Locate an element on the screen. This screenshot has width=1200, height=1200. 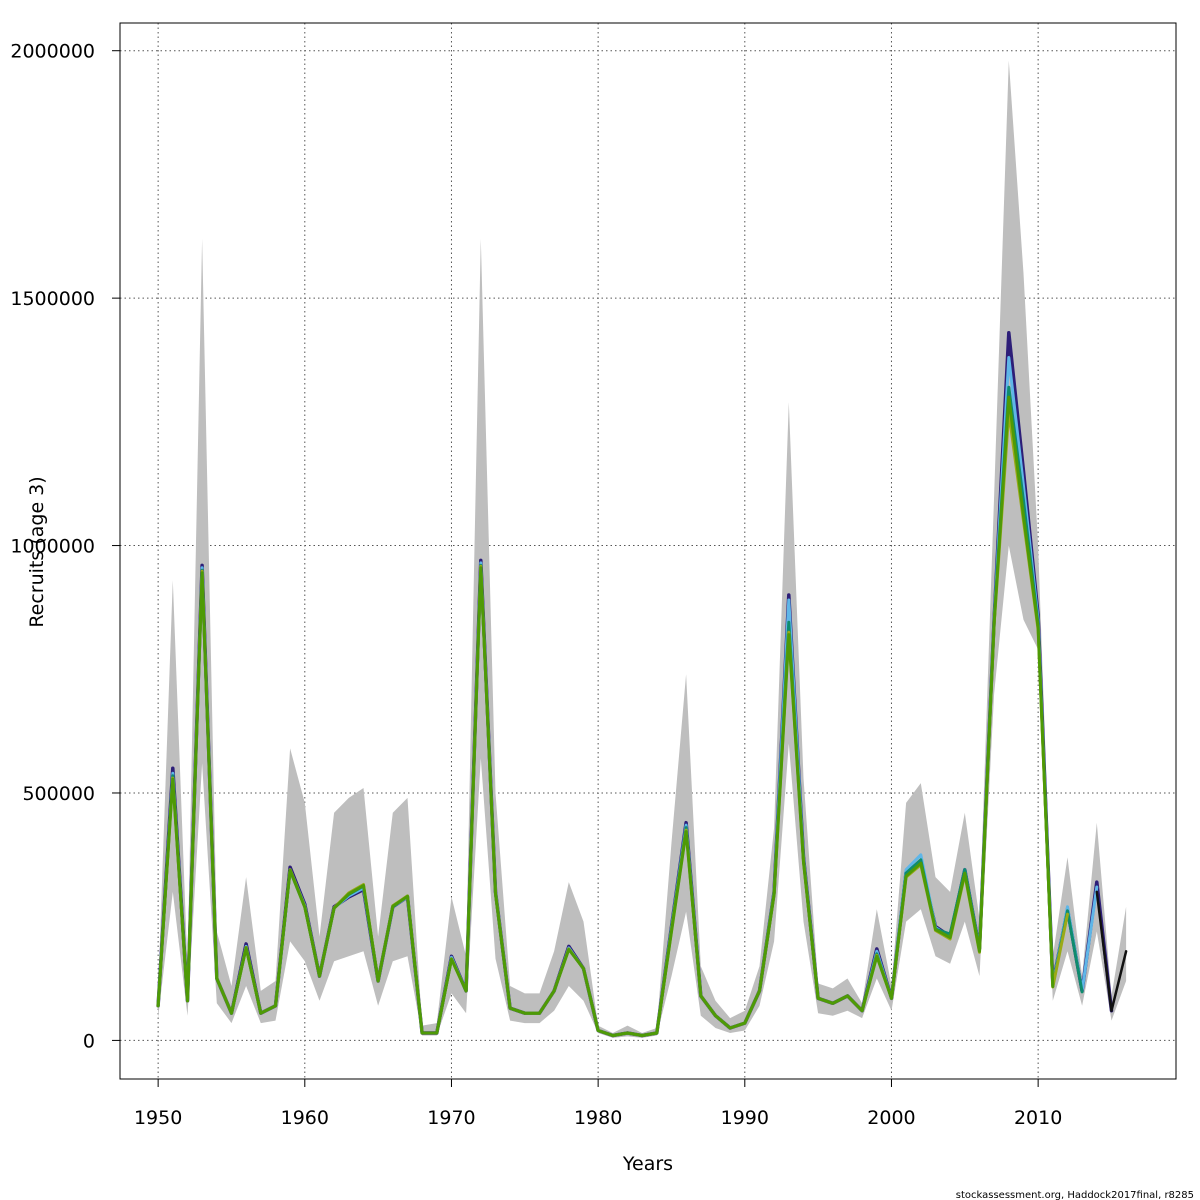
y-tick-label: 500000 is located at coordinates (58, 794).